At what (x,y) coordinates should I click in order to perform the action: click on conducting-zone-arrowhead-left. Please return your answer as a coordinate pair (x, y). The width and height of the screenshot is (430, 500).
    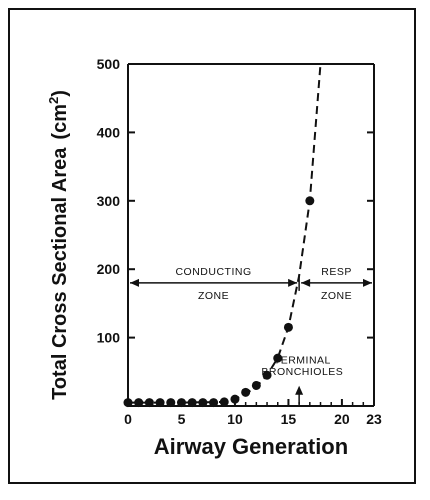
    Looking at the image, I should click on (134, 282).